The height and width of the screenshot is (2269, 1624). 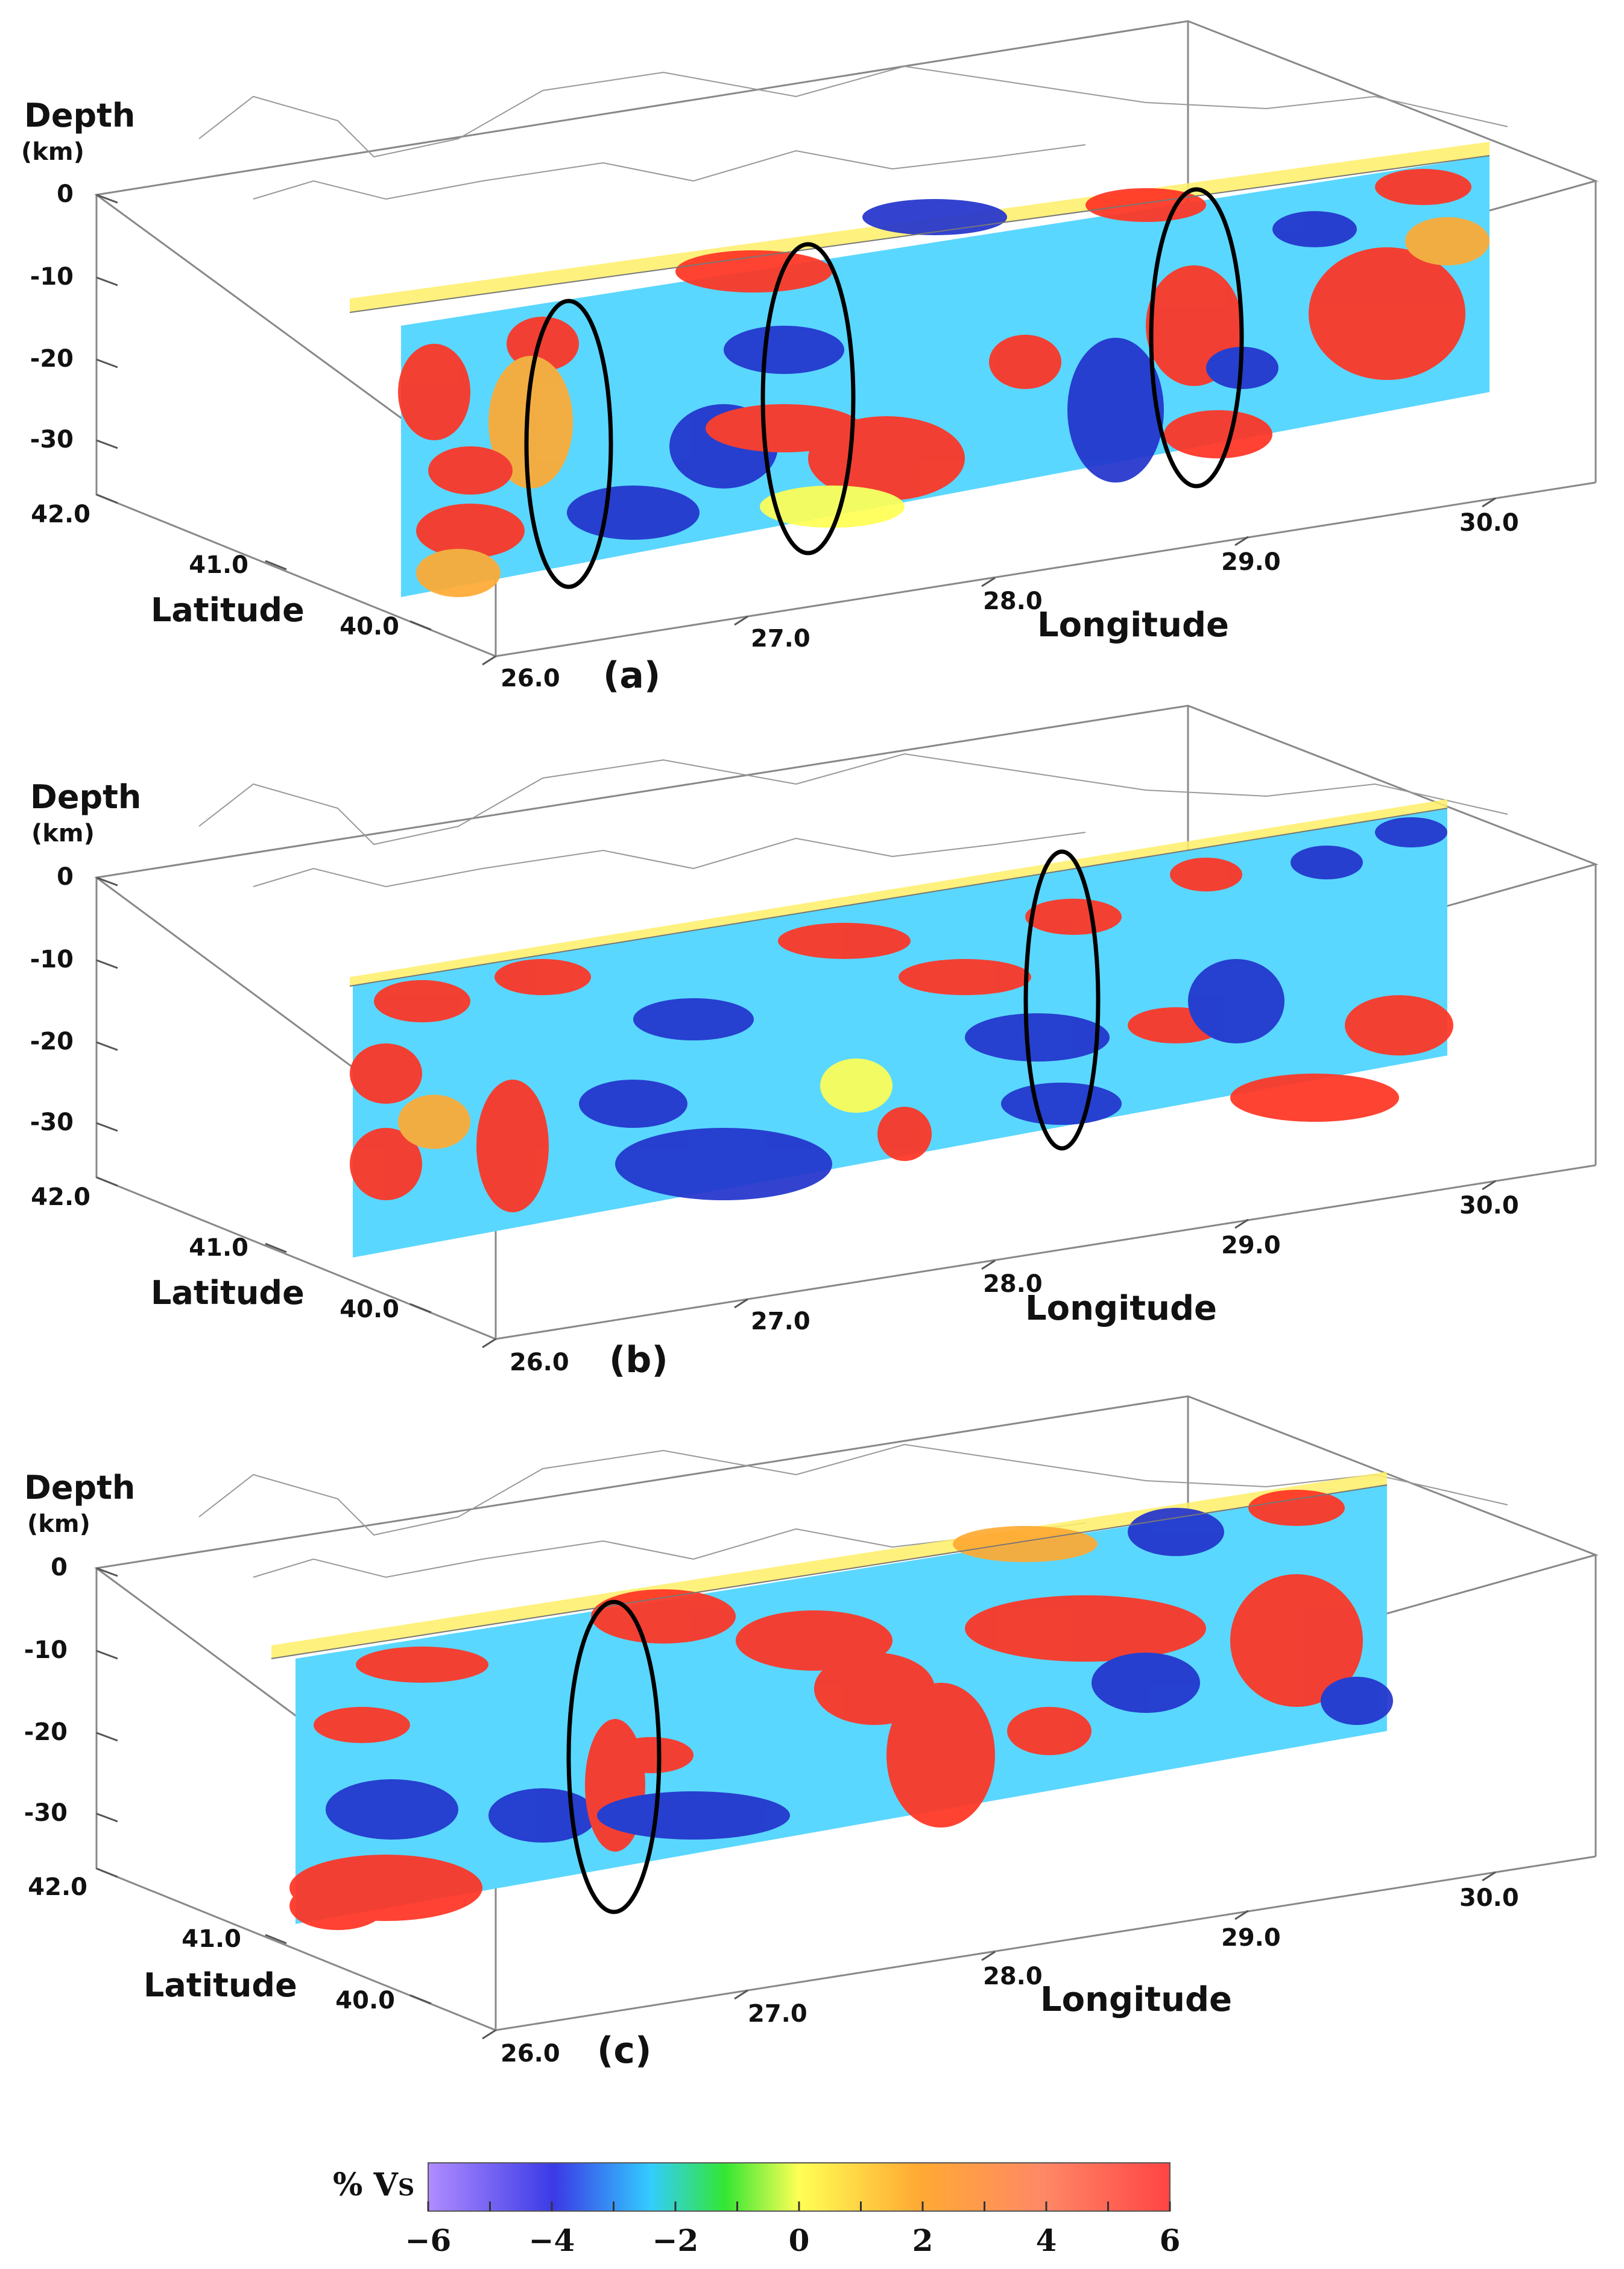 What do you see at coordinates (373, 2184) in the screenshot?
I see `colorbar-label: % VS` at bounding box center [373, 2184].